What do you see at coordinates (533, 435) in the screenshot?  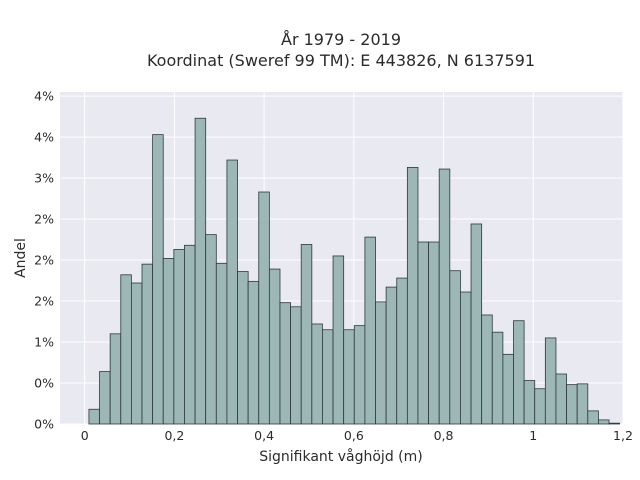 I see `x-tick-label: 1` at bounding box center [533, 435].